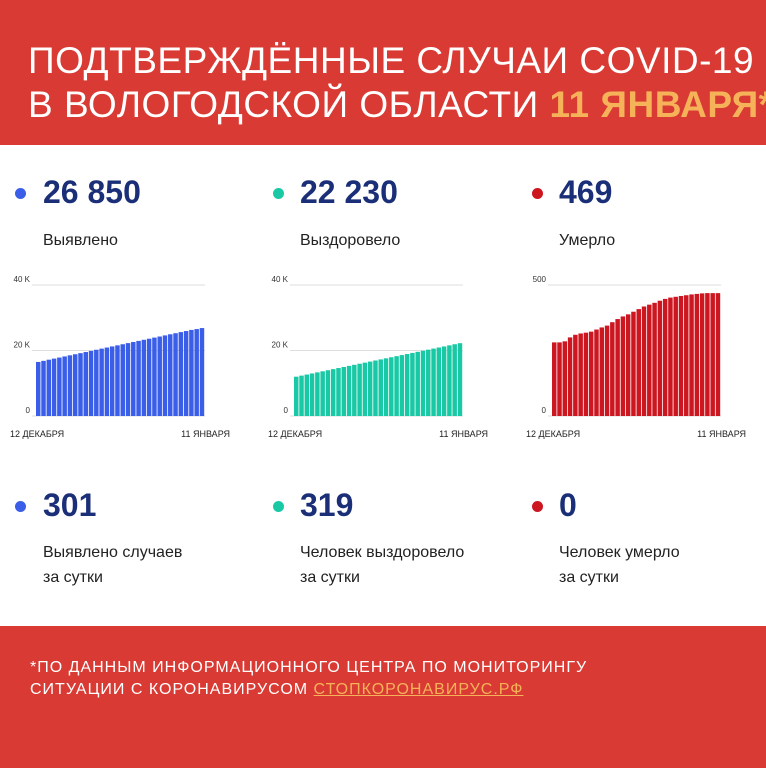 Image resolution: width=766 pixels, height=768 pixels. What do you see at coordinates (20, 193) in the screenshot?
I see `detected-dot-icon` at bounding box center [20, 193].